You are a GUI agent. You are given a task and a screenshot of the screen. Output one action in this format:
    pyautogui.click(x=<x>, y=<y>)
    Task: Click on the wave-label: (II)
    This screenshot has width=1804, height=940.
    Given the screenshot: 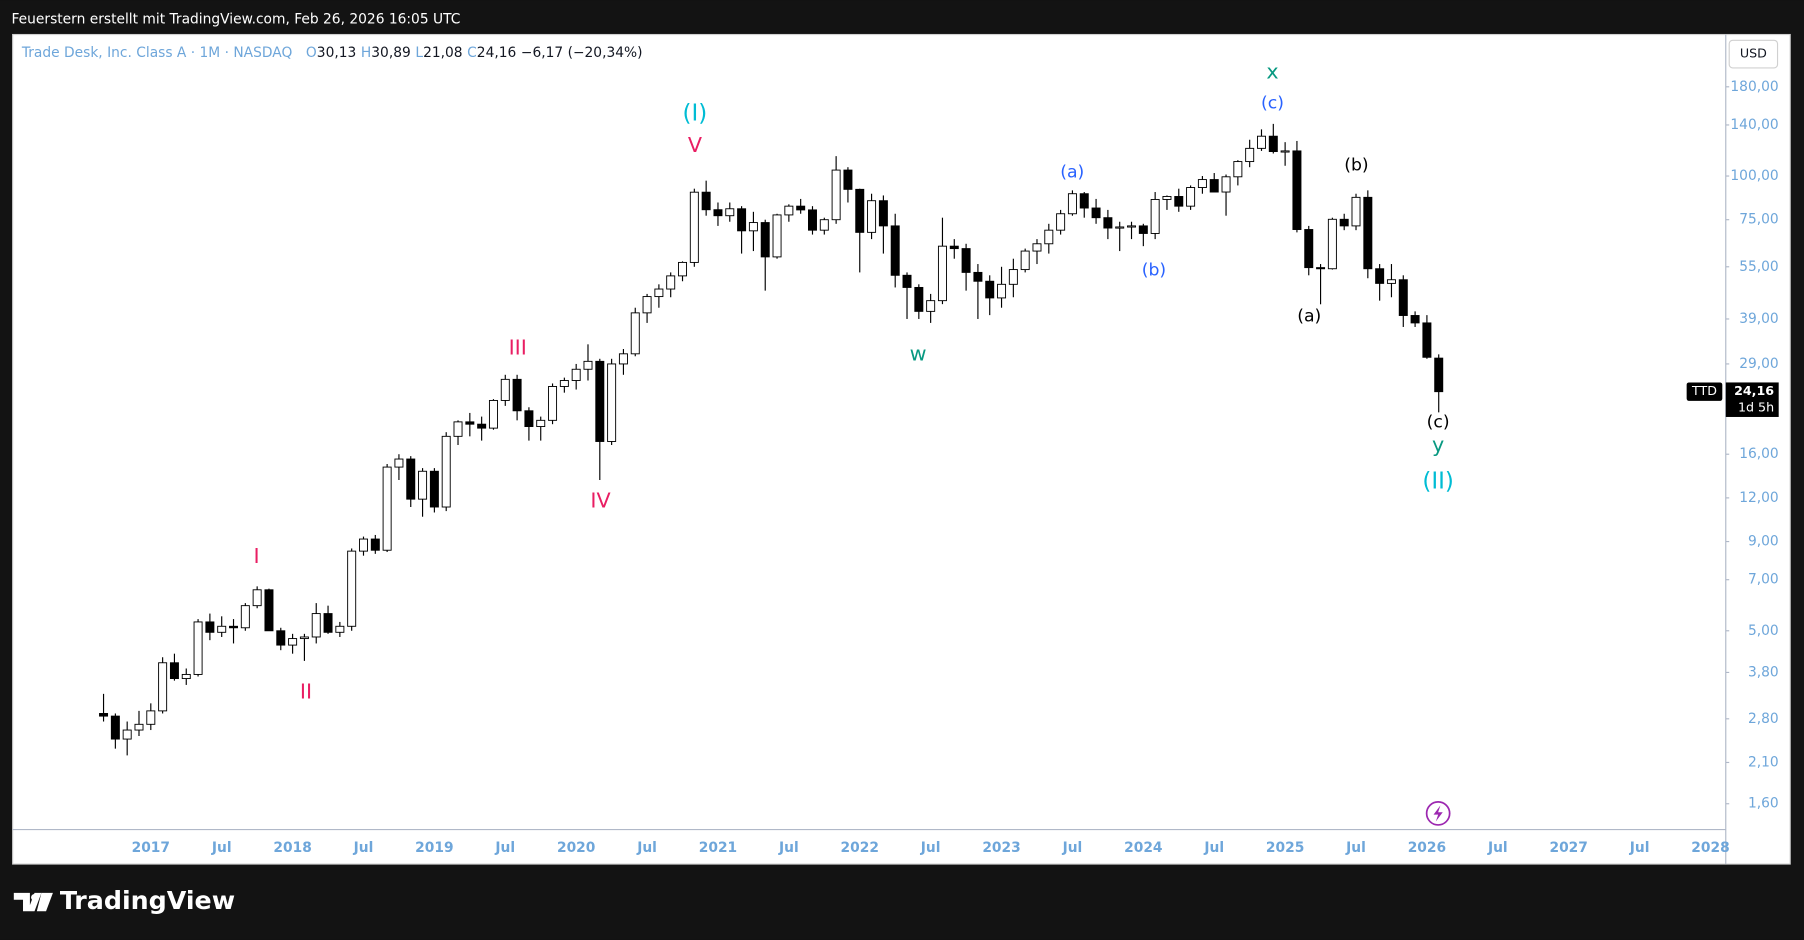 What is the action you would take?
    pyautogui.click(x=1438, y=482)
    